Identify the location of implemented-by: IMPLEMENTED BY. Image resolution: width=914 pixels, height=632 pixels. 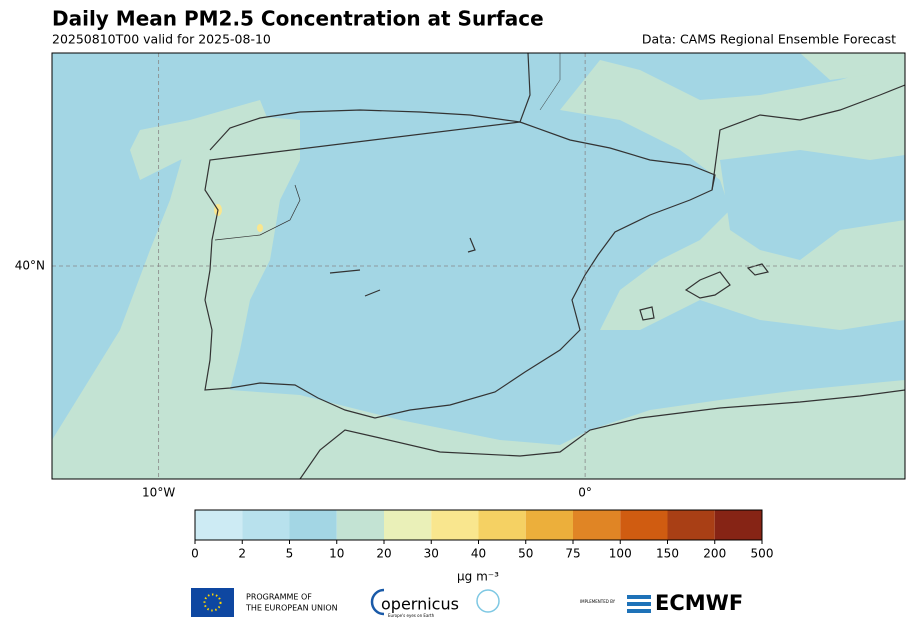
(598, 601).